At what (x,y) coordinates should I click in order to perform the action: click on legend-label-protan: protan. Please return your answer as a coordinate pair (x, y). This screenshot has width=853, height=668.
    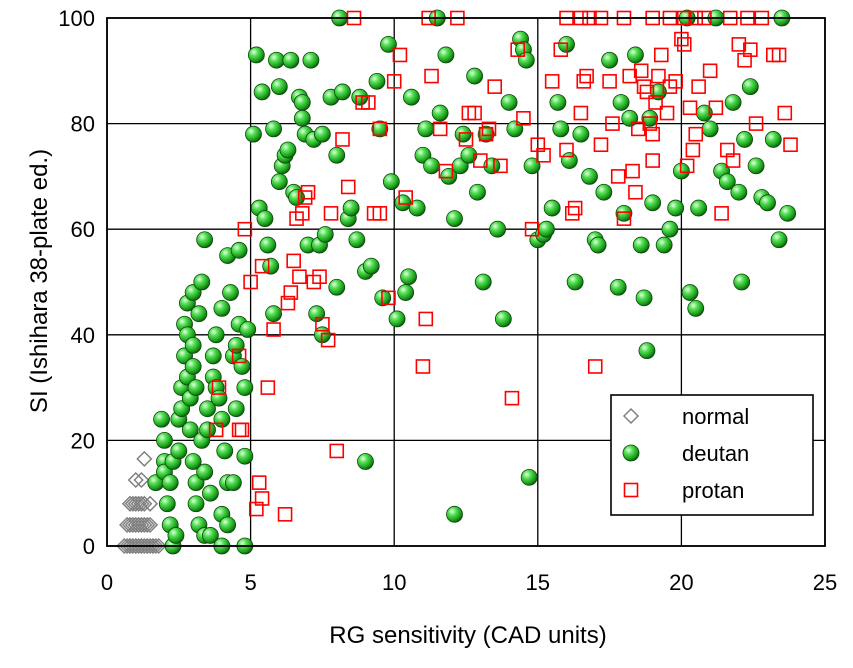
    Looking at the image, I should click on (713, 490).